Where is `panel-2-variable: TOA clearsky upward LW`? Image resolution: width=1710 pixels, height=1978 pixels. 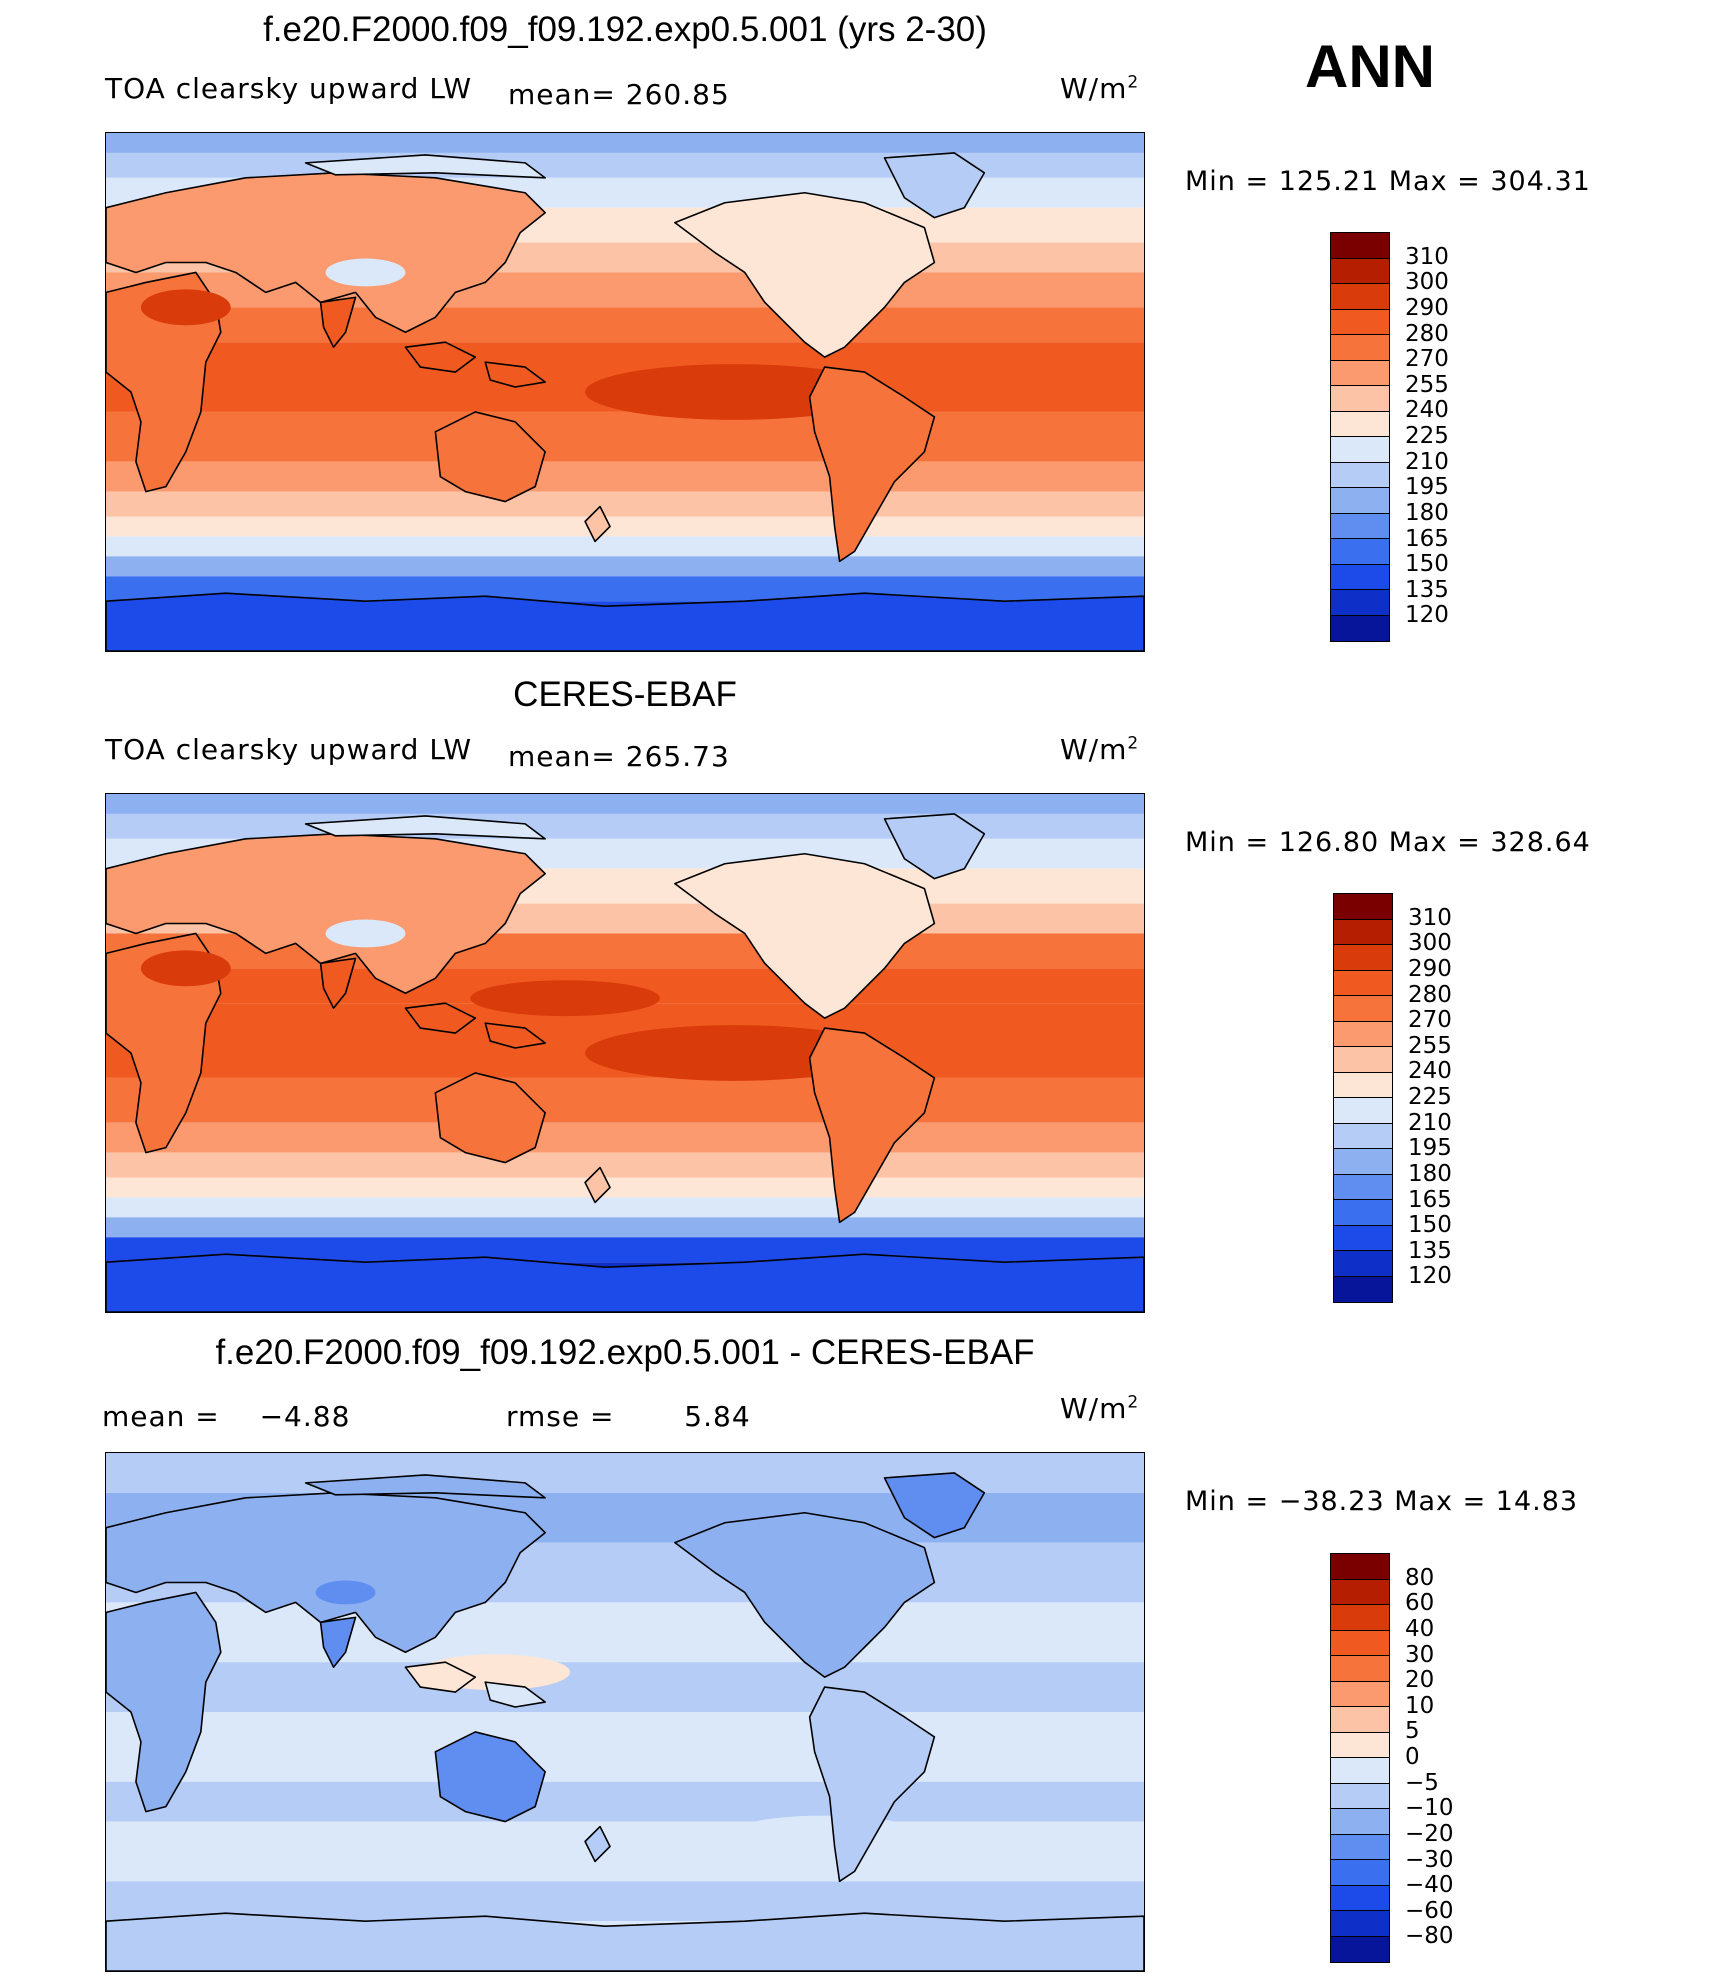 panel-2-variable: TOA clearsky upward LW is located at coordinates (289, 749).